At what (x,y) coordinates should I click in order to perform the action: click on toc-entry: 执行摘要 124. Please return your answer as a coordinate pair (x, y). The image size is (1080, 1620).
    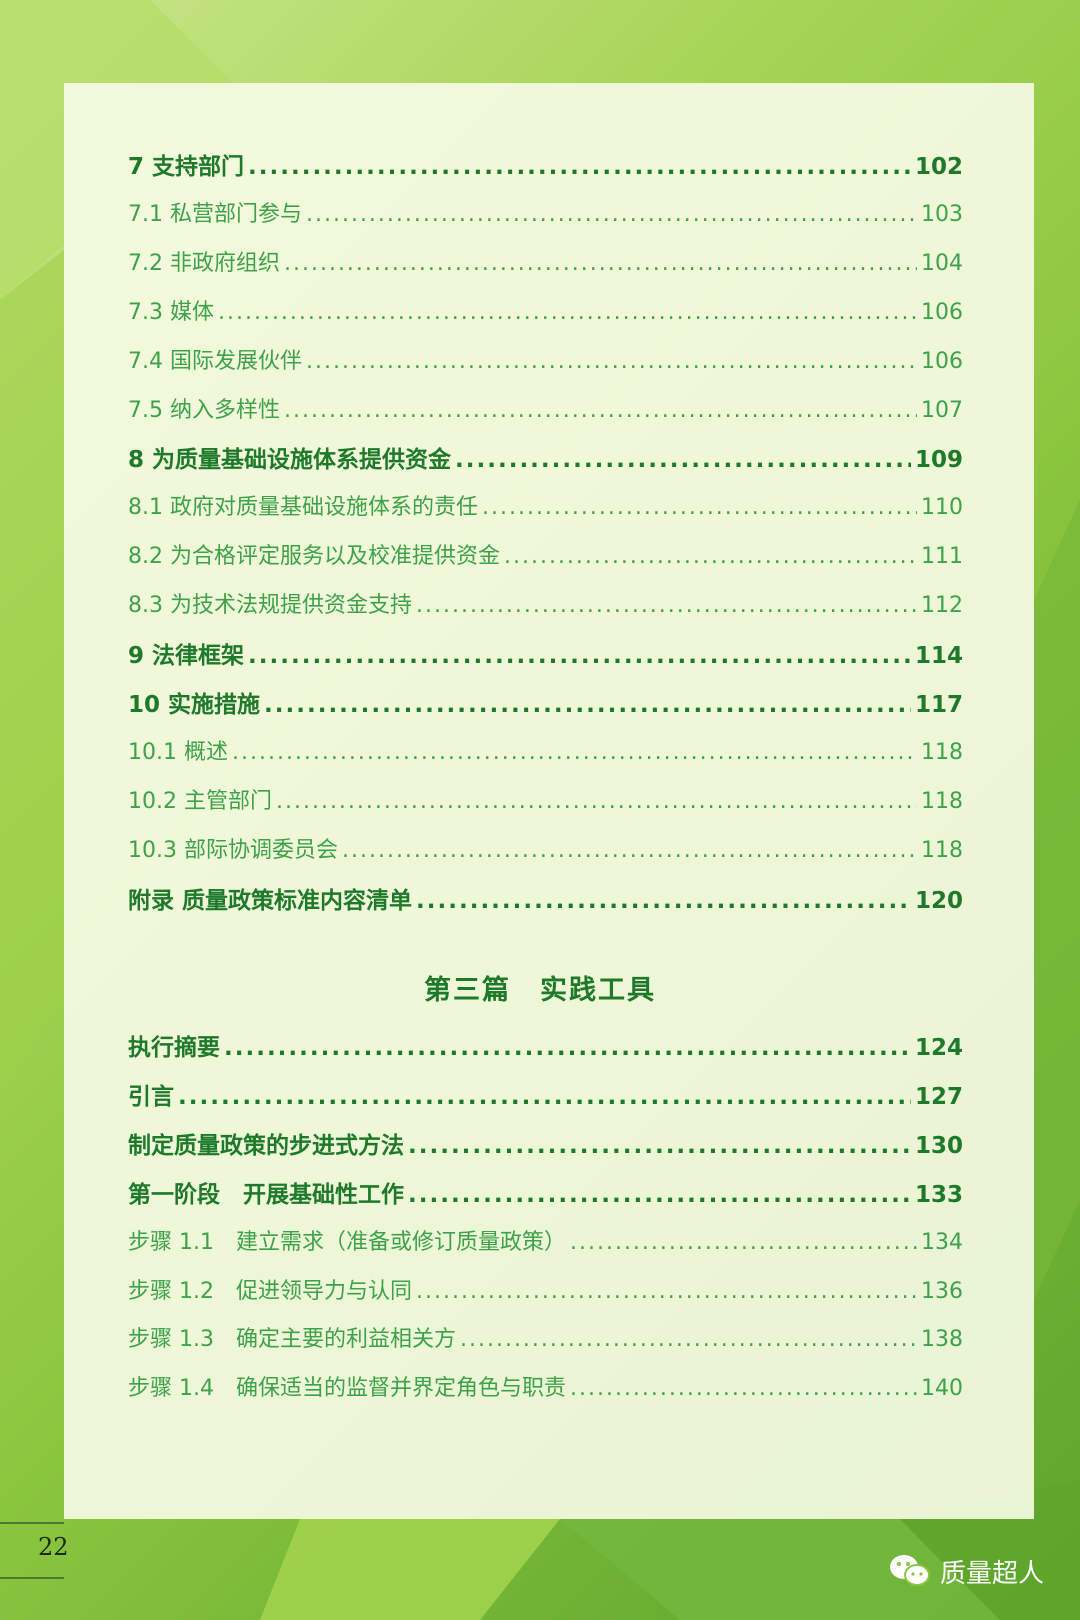
    Looking at the image, I should click on (545, 1044).